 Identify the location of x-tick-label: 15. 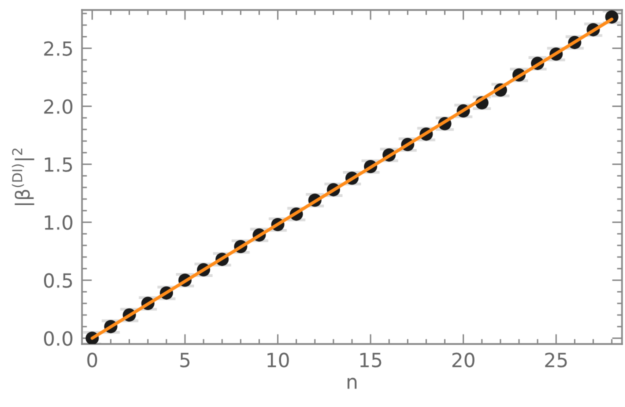
(371, 360).